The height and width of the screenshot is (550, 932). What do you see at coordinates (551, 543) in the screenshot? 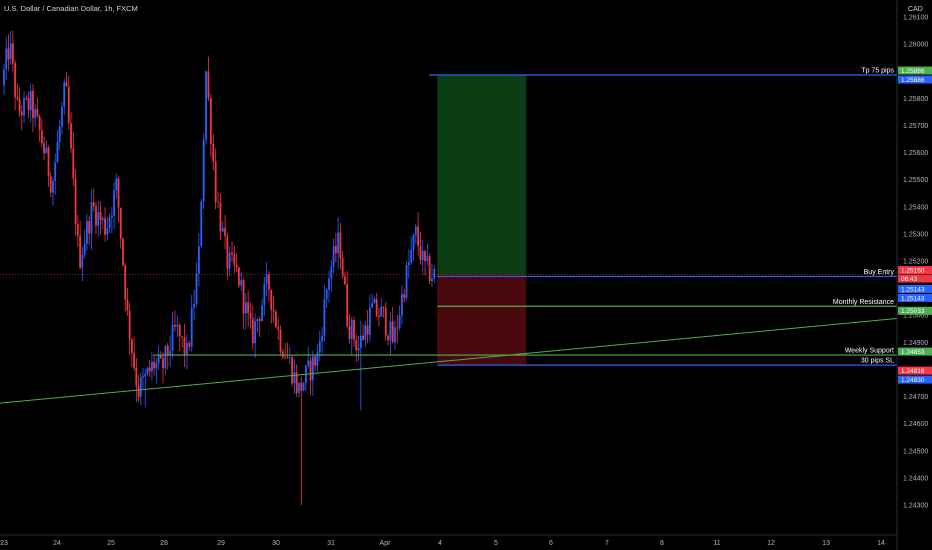
I see `time-tick-label: 6` at bounding box center [551, 543].